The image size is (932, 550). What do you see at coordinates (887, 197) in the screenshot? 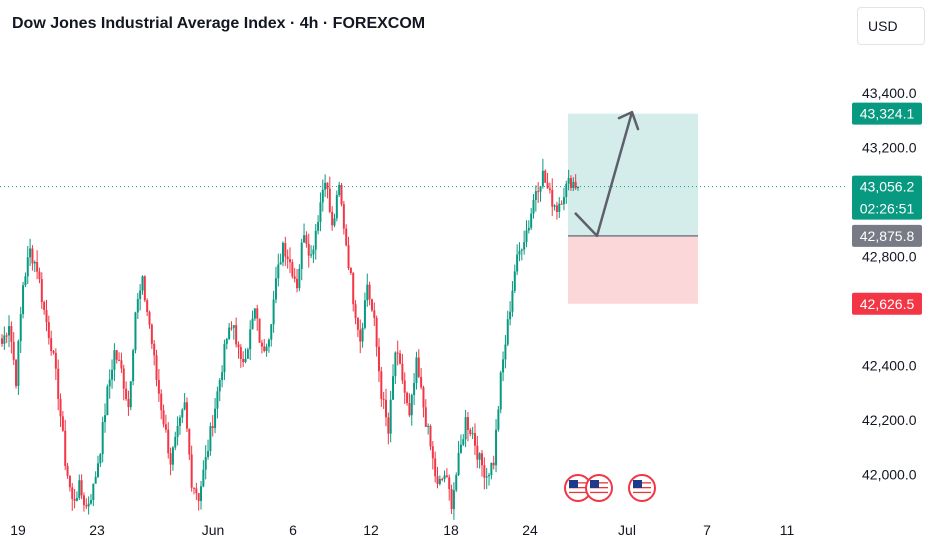
I see `current-price-label-bg` at bounding box center [887, 197].